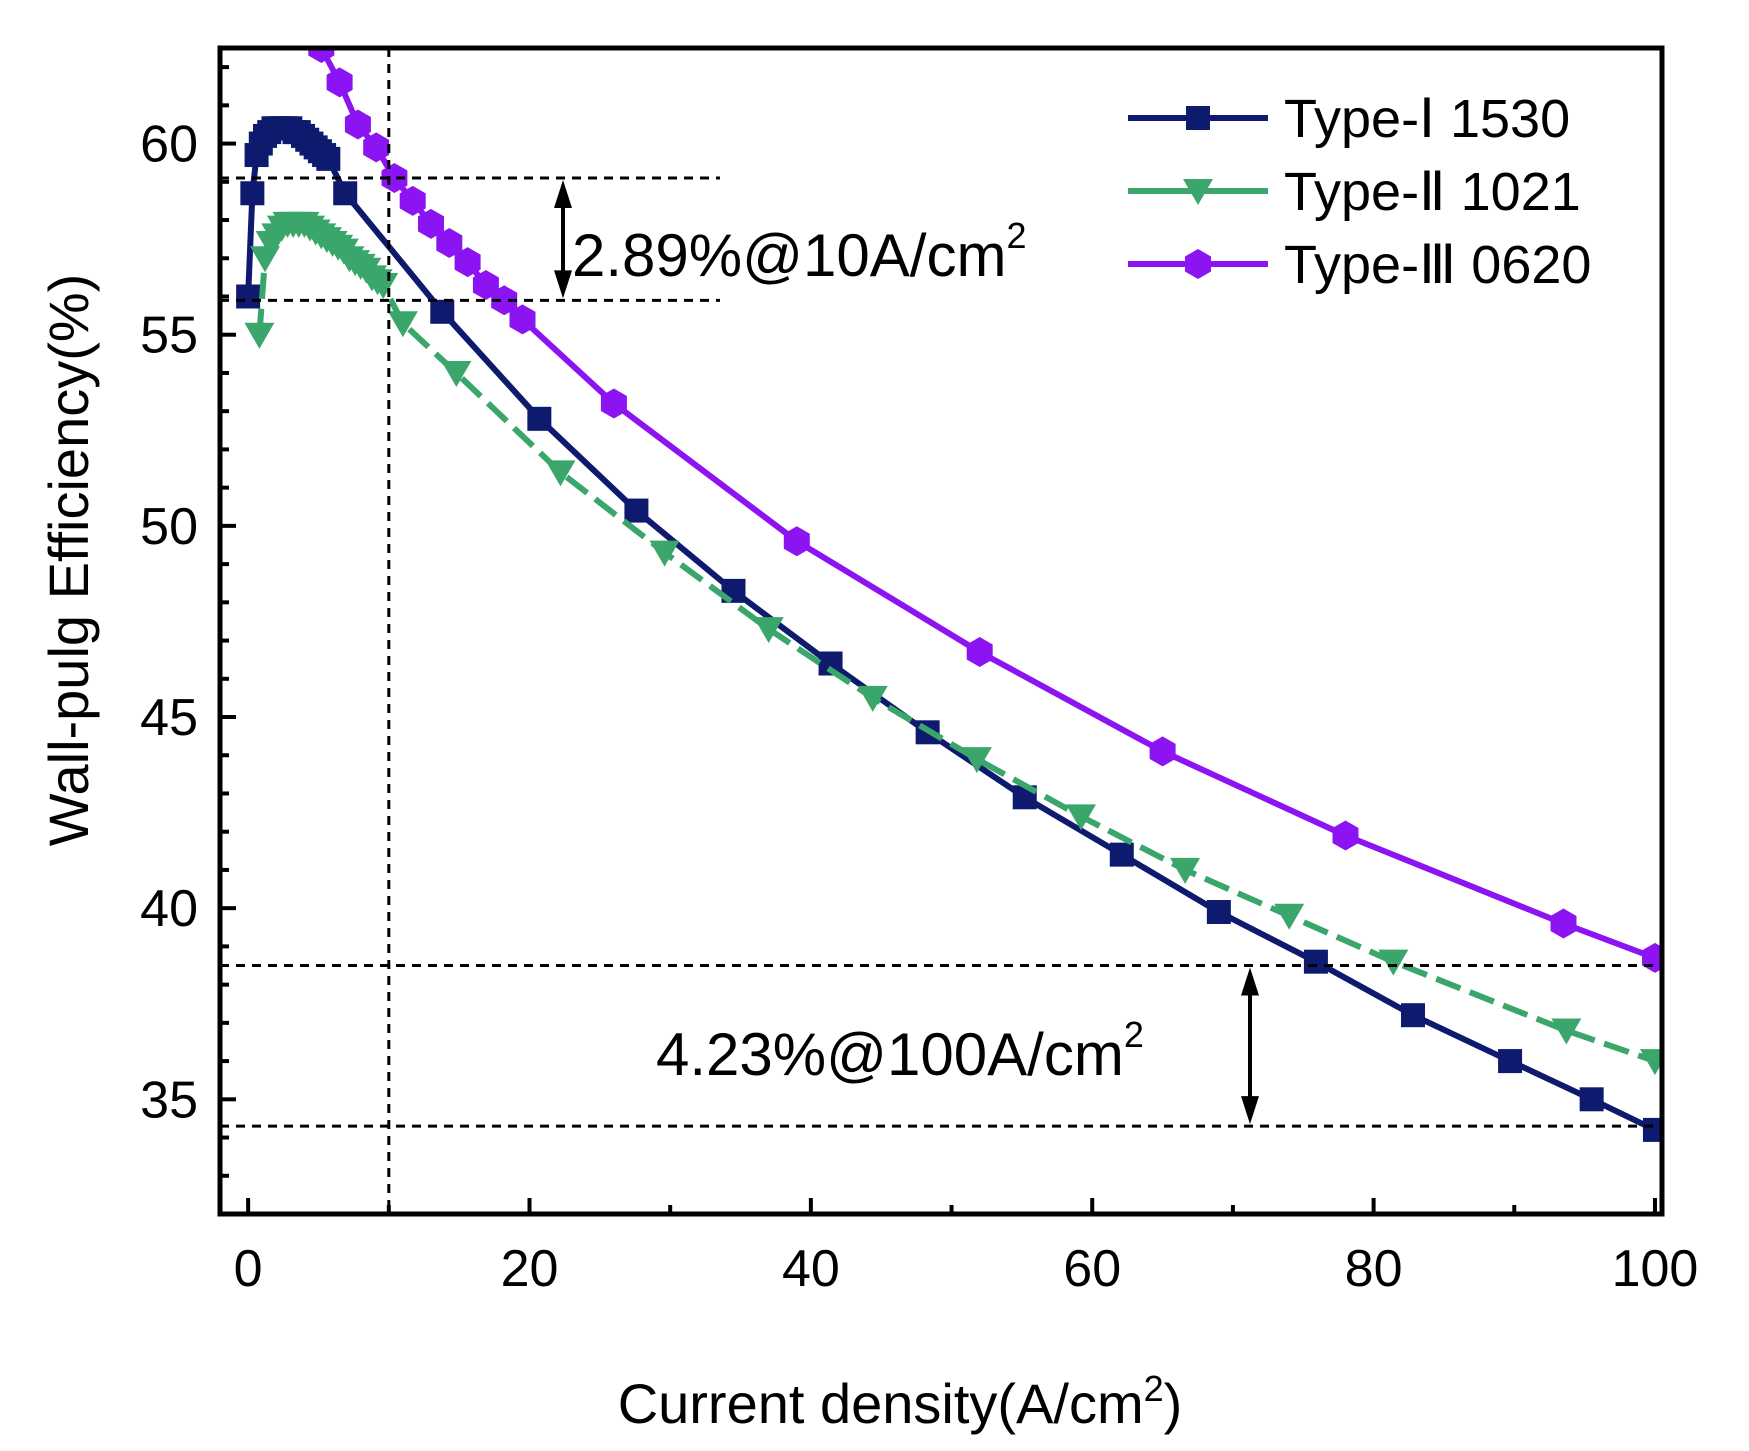  I want to click on legend-item: Type-Ⅲ 0620, so click(1359, 265).